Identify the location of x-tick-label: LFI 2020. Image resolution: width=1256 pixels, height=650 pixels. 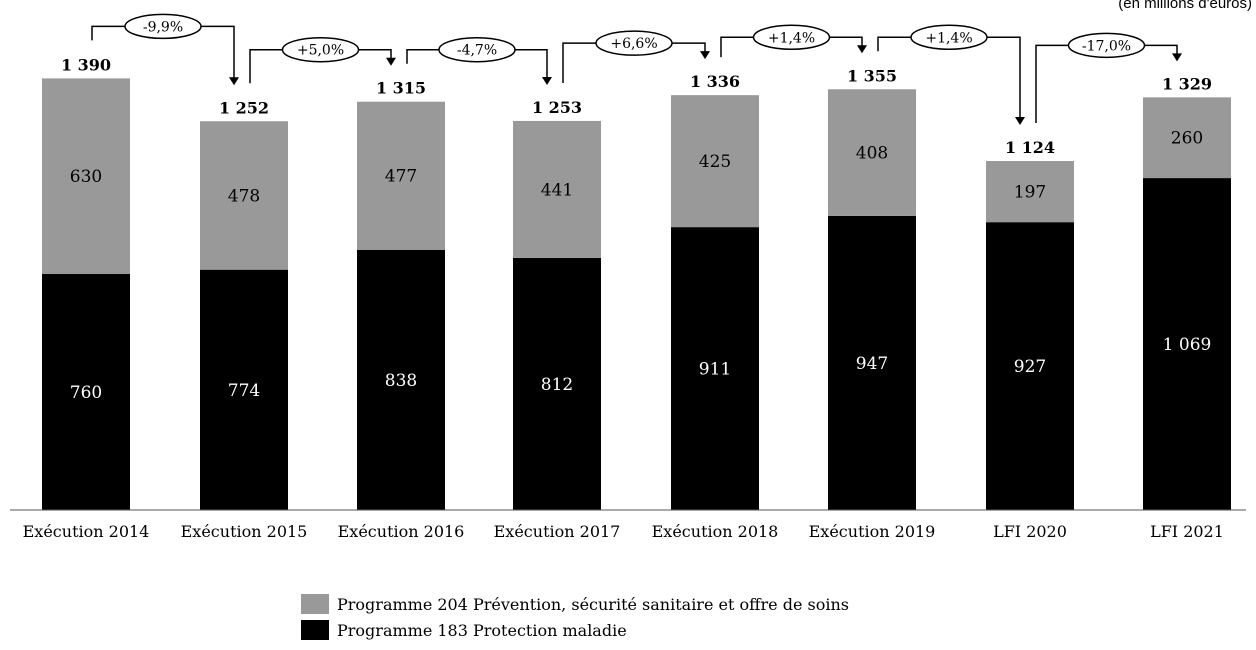
(1030, 531).